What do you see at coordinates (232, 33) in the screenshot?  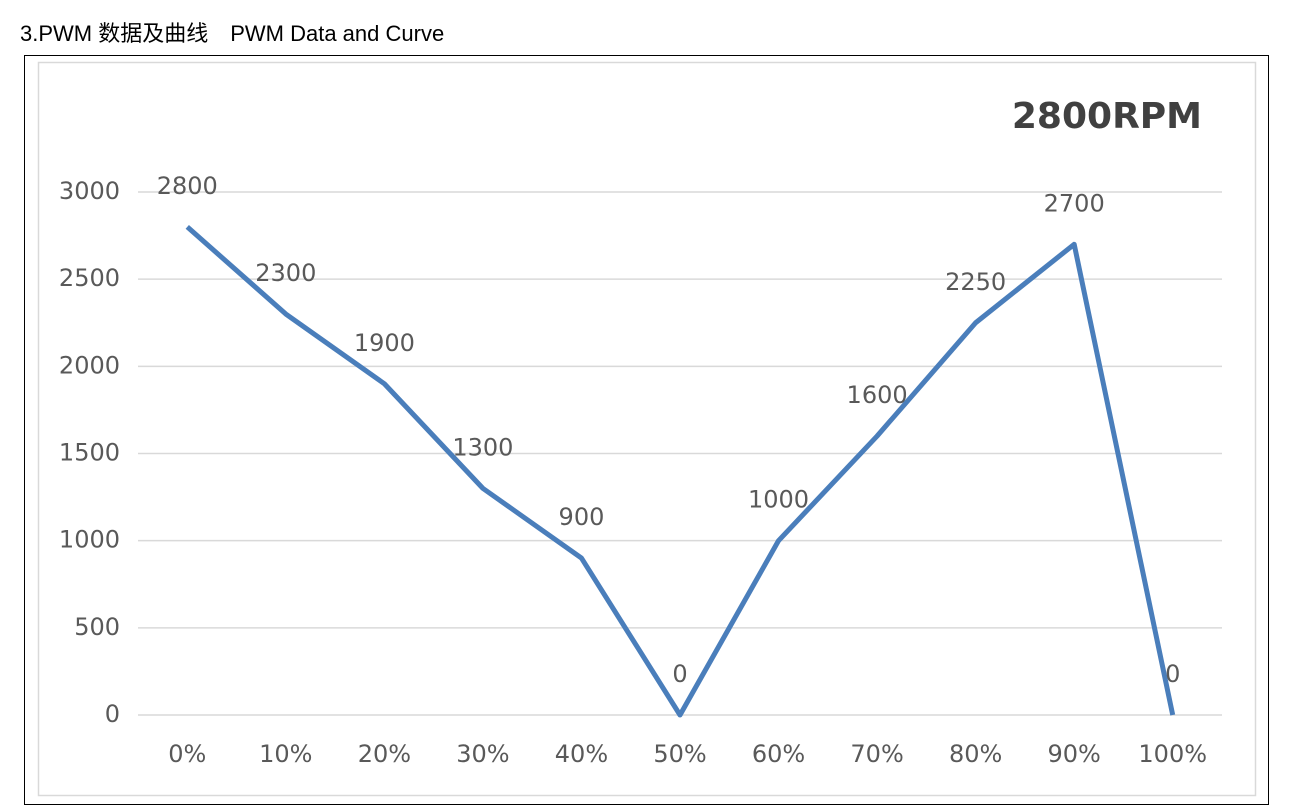 I see `heading: 3.PWM 数据及曲线 PWM Data and Curve` at bounding box center [232, 33].